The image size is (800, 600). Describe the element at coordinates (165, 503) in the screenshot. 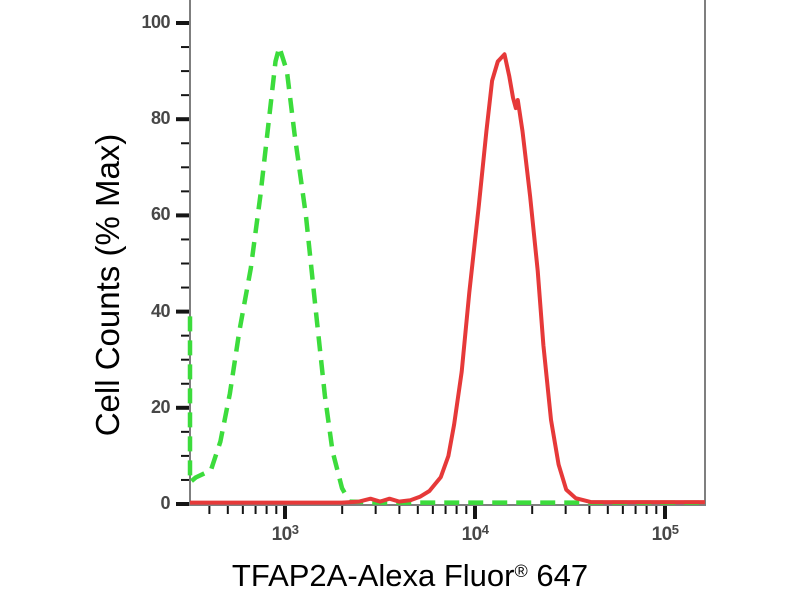

I see `y-tick-label-0: 0` at that location.